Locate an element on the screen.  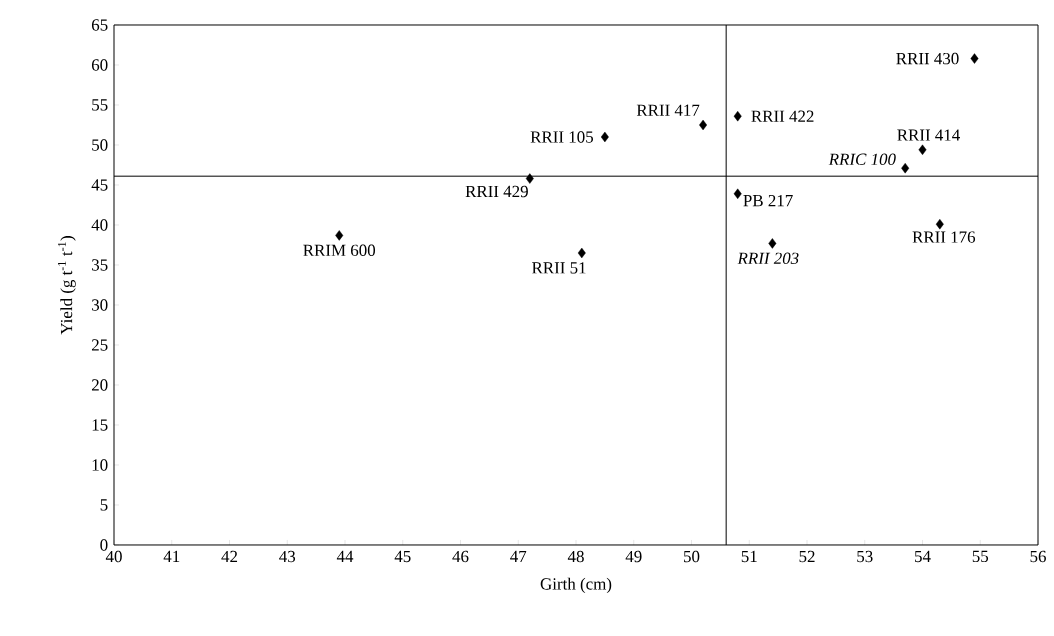
y-tick-label: 25 is located at coordinates (99, 345).